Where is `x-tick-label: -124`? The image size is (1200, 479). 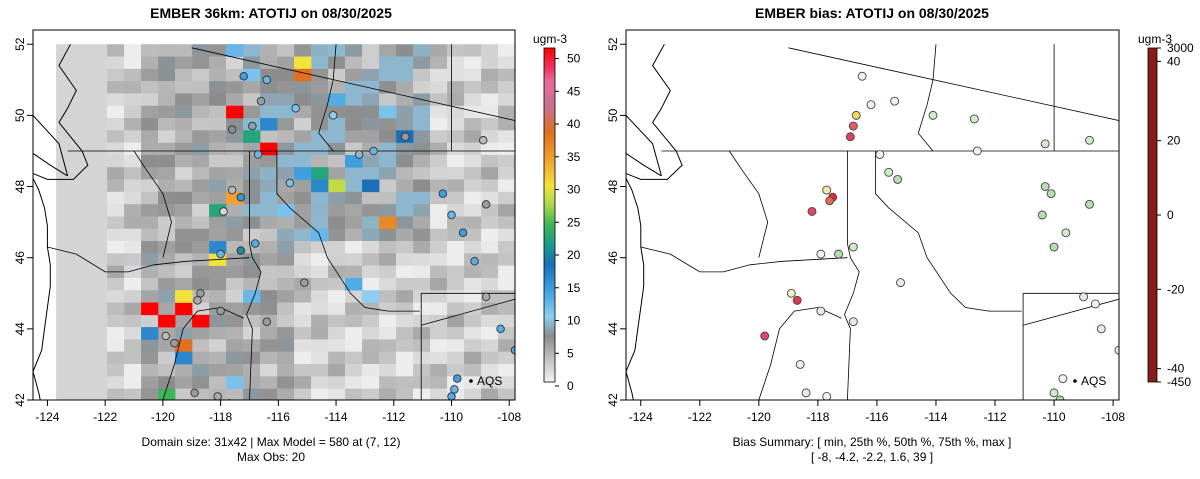
x-tick-label: -124 is located at coordinates (47, 417).